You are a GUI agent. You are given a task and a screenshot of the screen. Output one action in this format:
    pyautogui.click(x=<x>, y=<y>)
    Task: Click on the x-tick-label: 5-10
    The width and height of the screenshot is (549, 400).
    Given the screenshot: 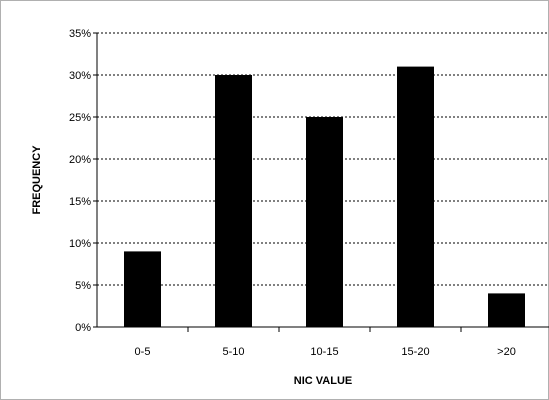 What is the action you would take?
    pyautogui.click(x=233, y=352)
    